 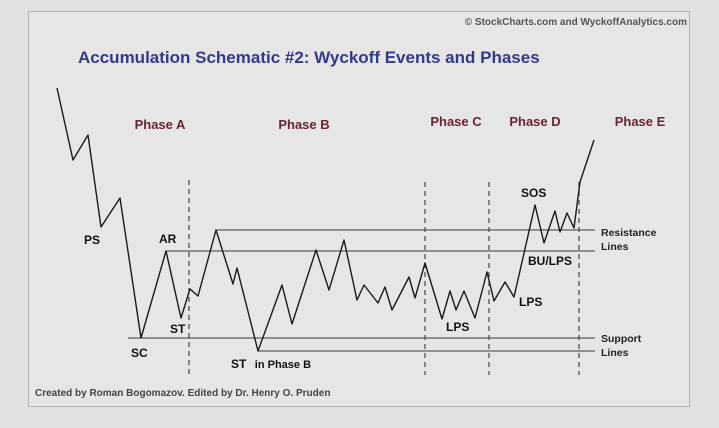 I want to click on phase-e-label: Phase E, so click(x=640, y=121).